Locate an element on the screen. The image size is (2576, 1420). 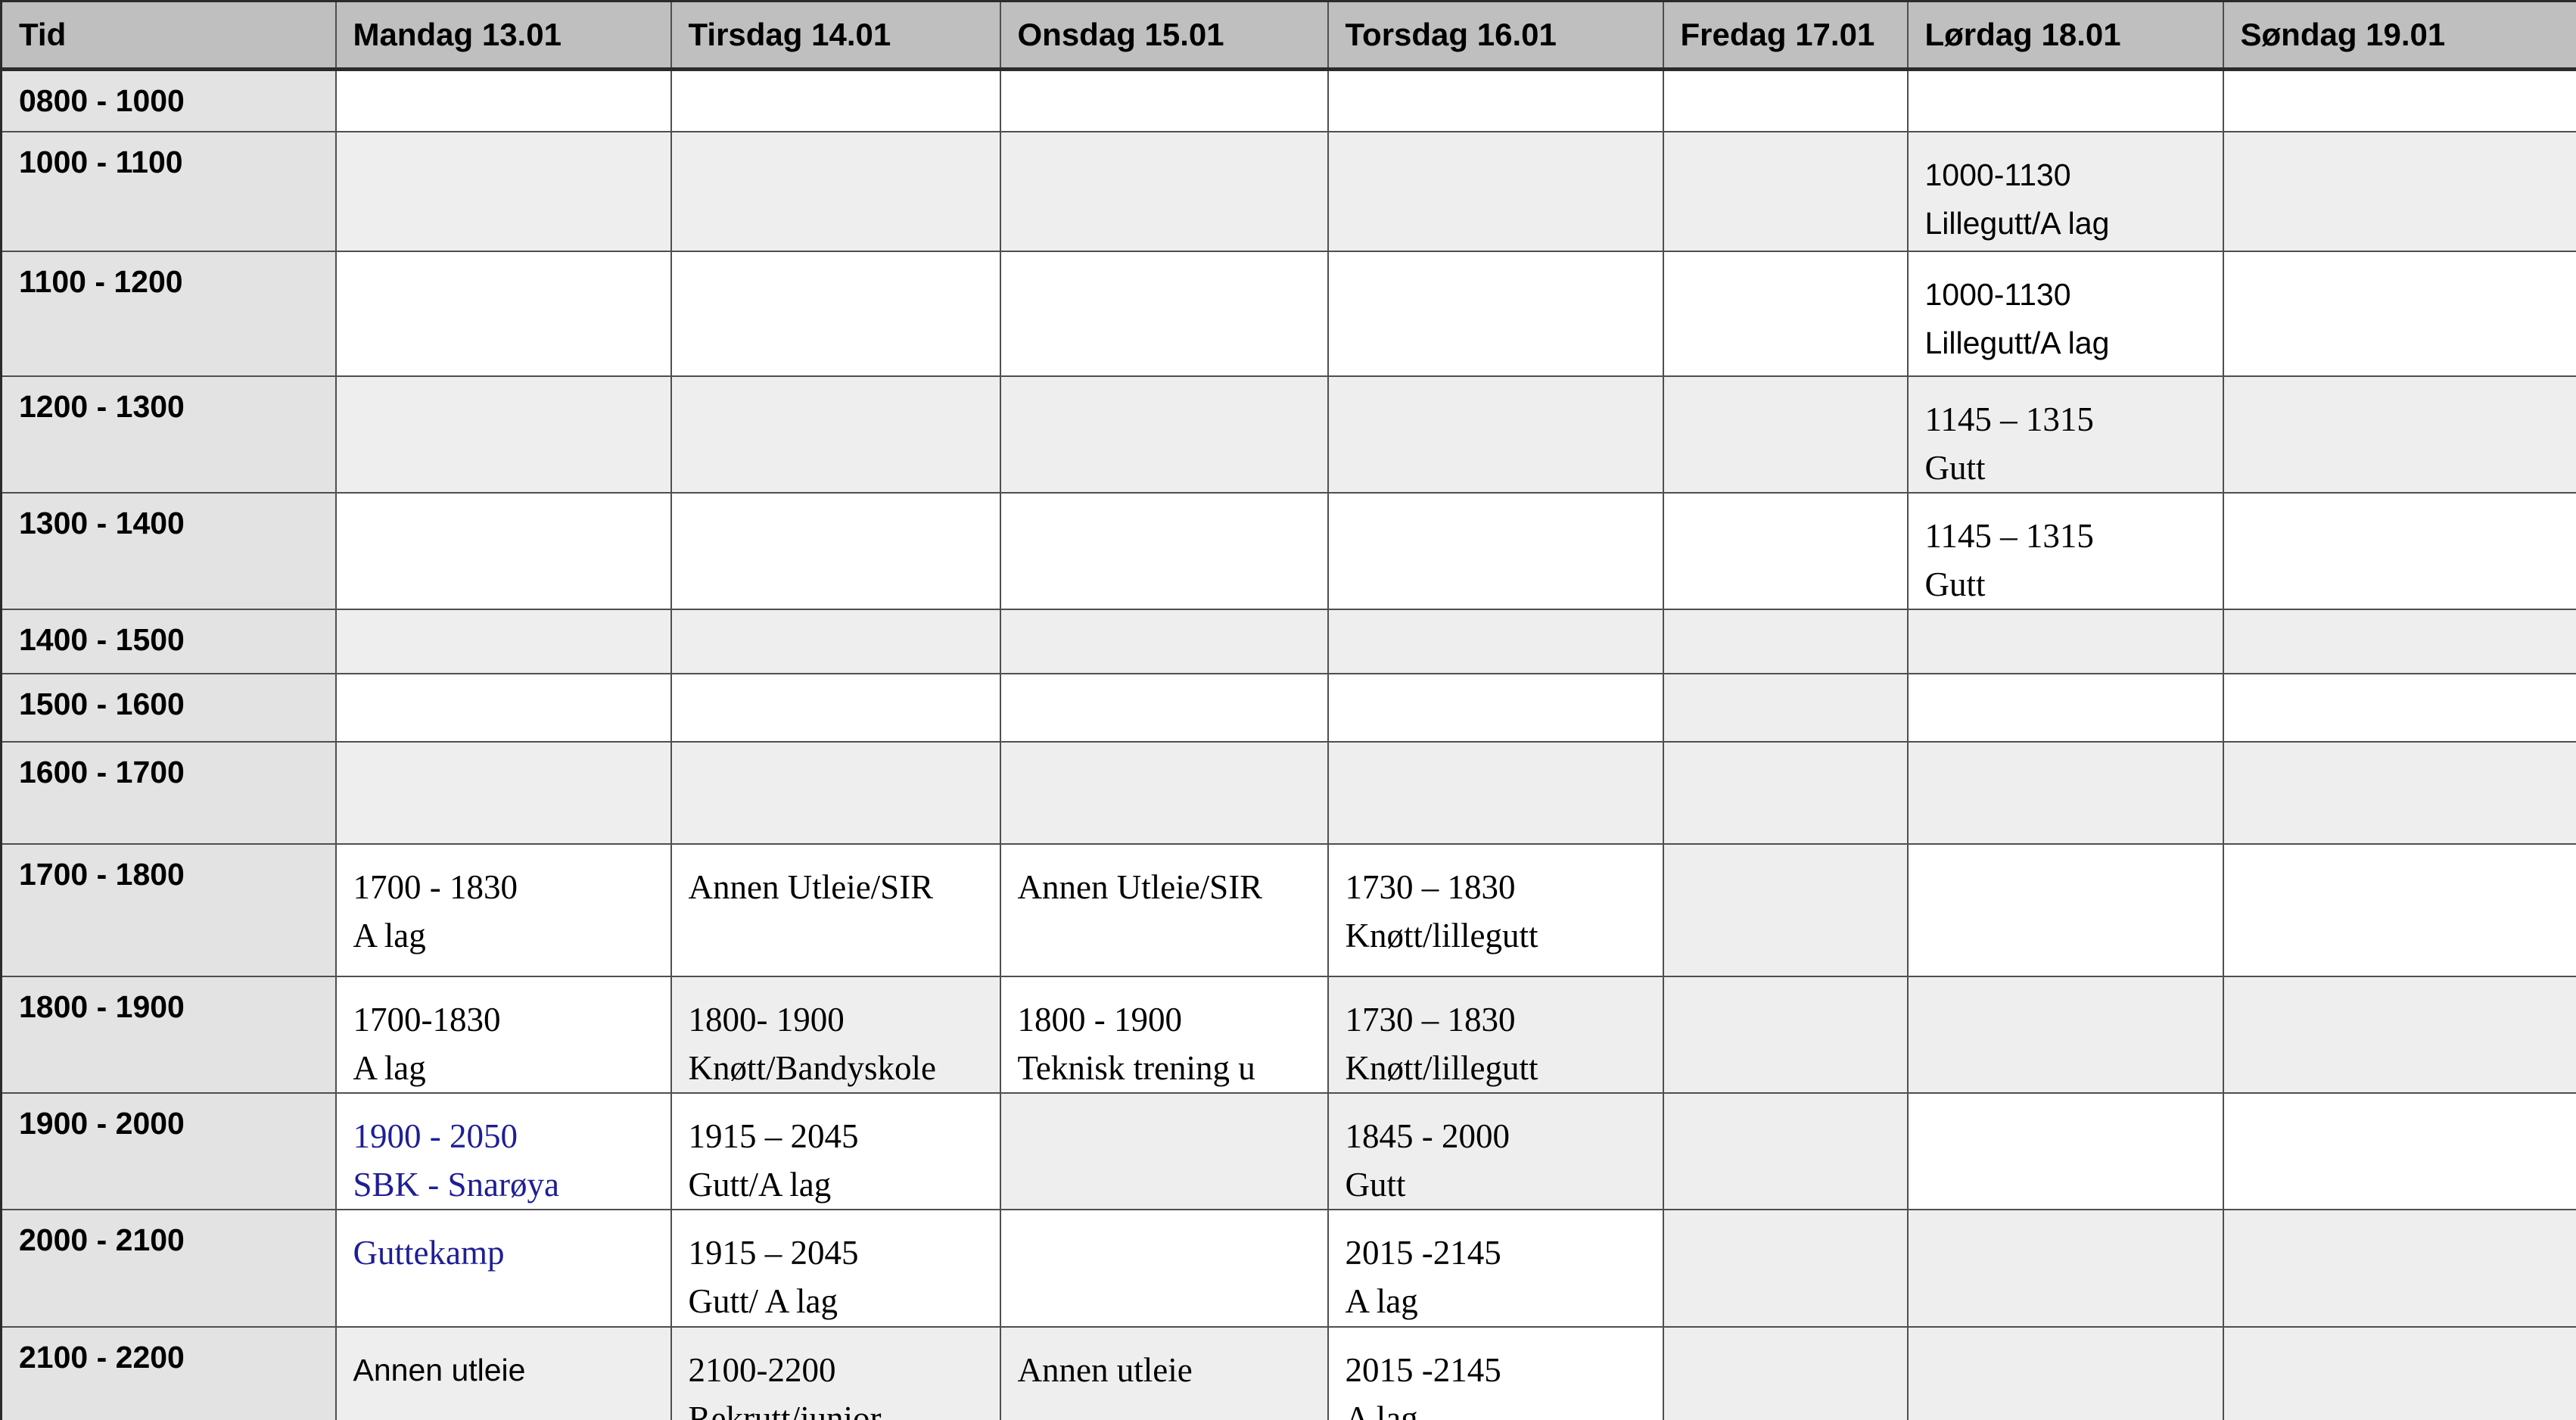
schedule-cell-onsdag: Annen utleie is located at coordinates (1164, 1372).